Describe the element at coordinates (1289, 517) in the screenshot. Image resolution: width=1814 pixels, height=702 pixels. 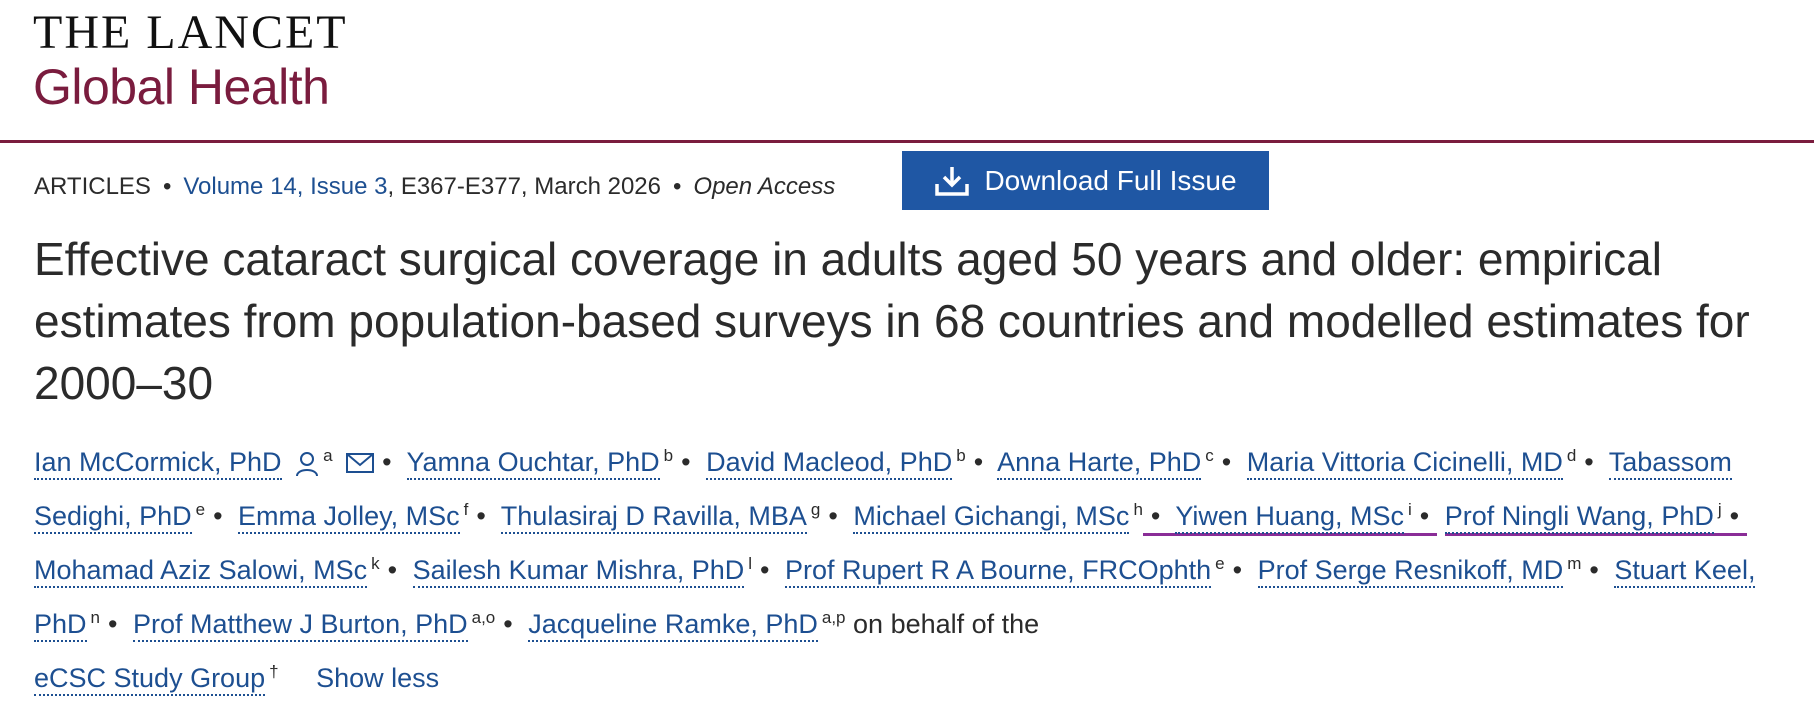
I see `author-link-highlighted: Yiwen Huang, MSc` at that location.